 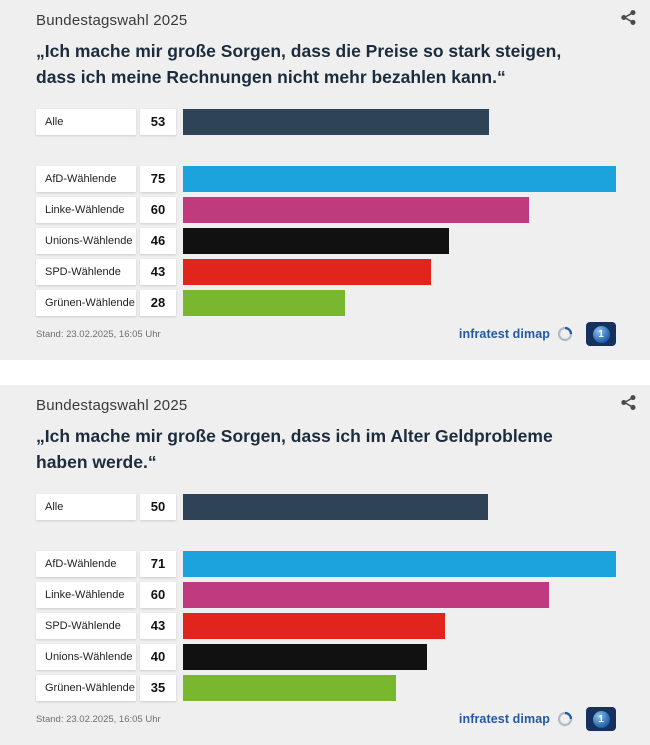 I want to click on chart-row: AfD-Wählende 71, so click(x=326, y=563).